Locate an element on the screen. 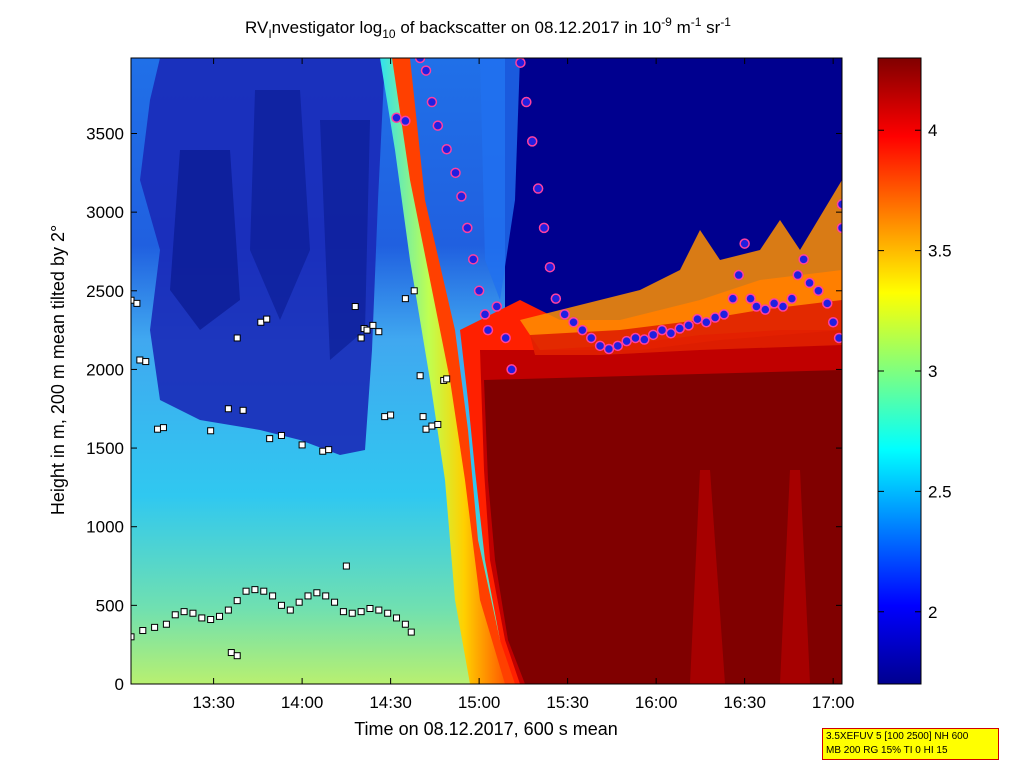 The image size is (1023, 767). title-prefix: RV is located at coordinates (257, 27).